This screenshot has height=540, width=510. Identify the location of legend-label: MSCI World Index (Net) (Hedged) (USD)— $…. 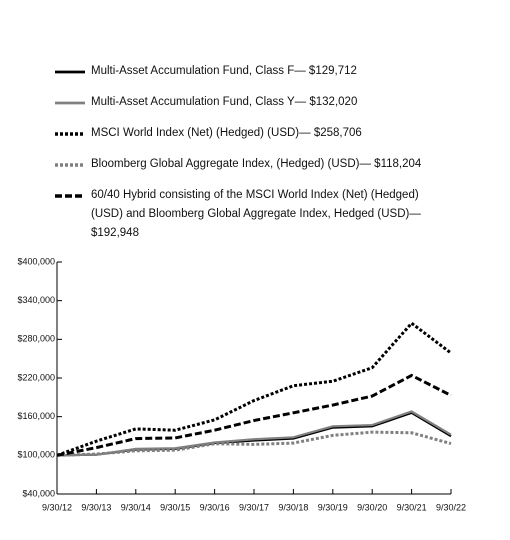
(226, 133).